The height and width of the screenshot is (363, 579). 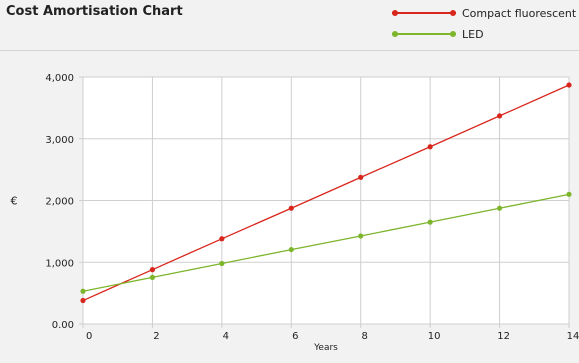 What do you see at coordinates (424, 13) in the screenshot?
I see `legend-swatch-compact-fluorescent` at bounding box center [424, 13].